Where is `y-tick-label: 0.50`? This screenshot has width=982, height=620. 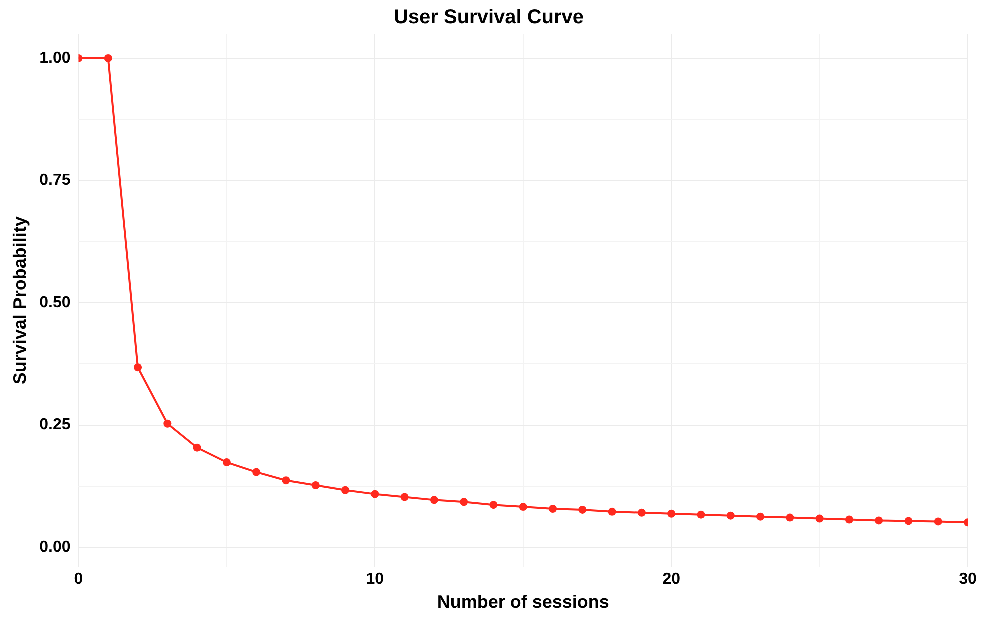 y-tick-label: 0.50 is located at coordinates (55, 303).